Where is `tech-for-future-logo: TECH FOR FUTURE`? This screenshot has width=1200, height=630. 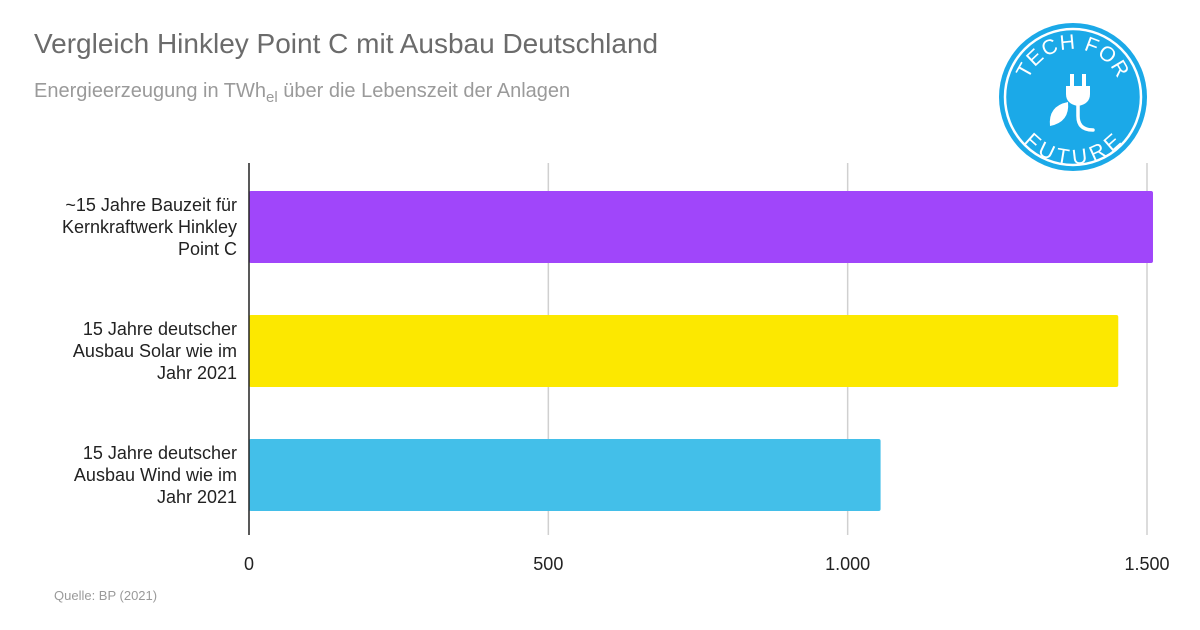 tech-for-future-logo: TECH FOR FUTURE is located at coordinates (1073, 97).